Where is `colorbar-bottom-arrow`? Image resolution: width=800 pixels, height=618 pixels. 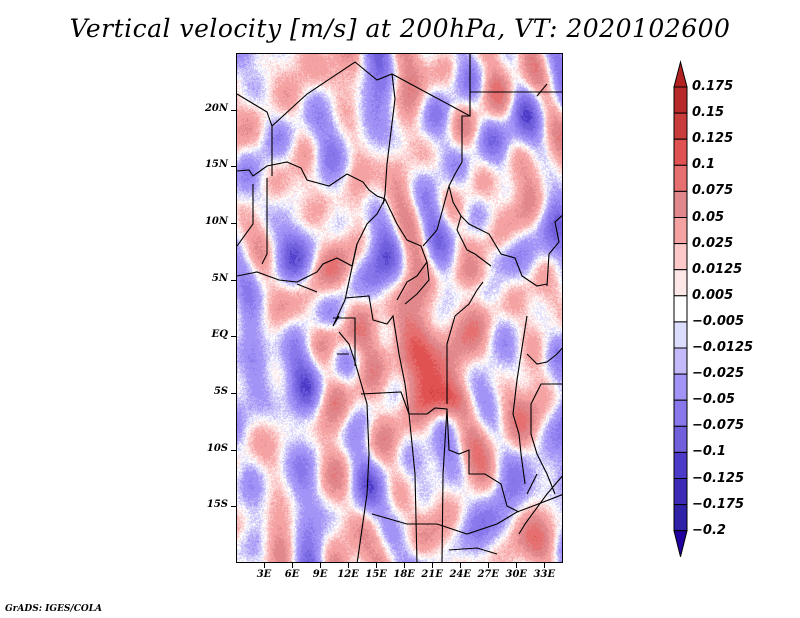
colorbar-bottom-arrow is located at coordinates (680, 543).